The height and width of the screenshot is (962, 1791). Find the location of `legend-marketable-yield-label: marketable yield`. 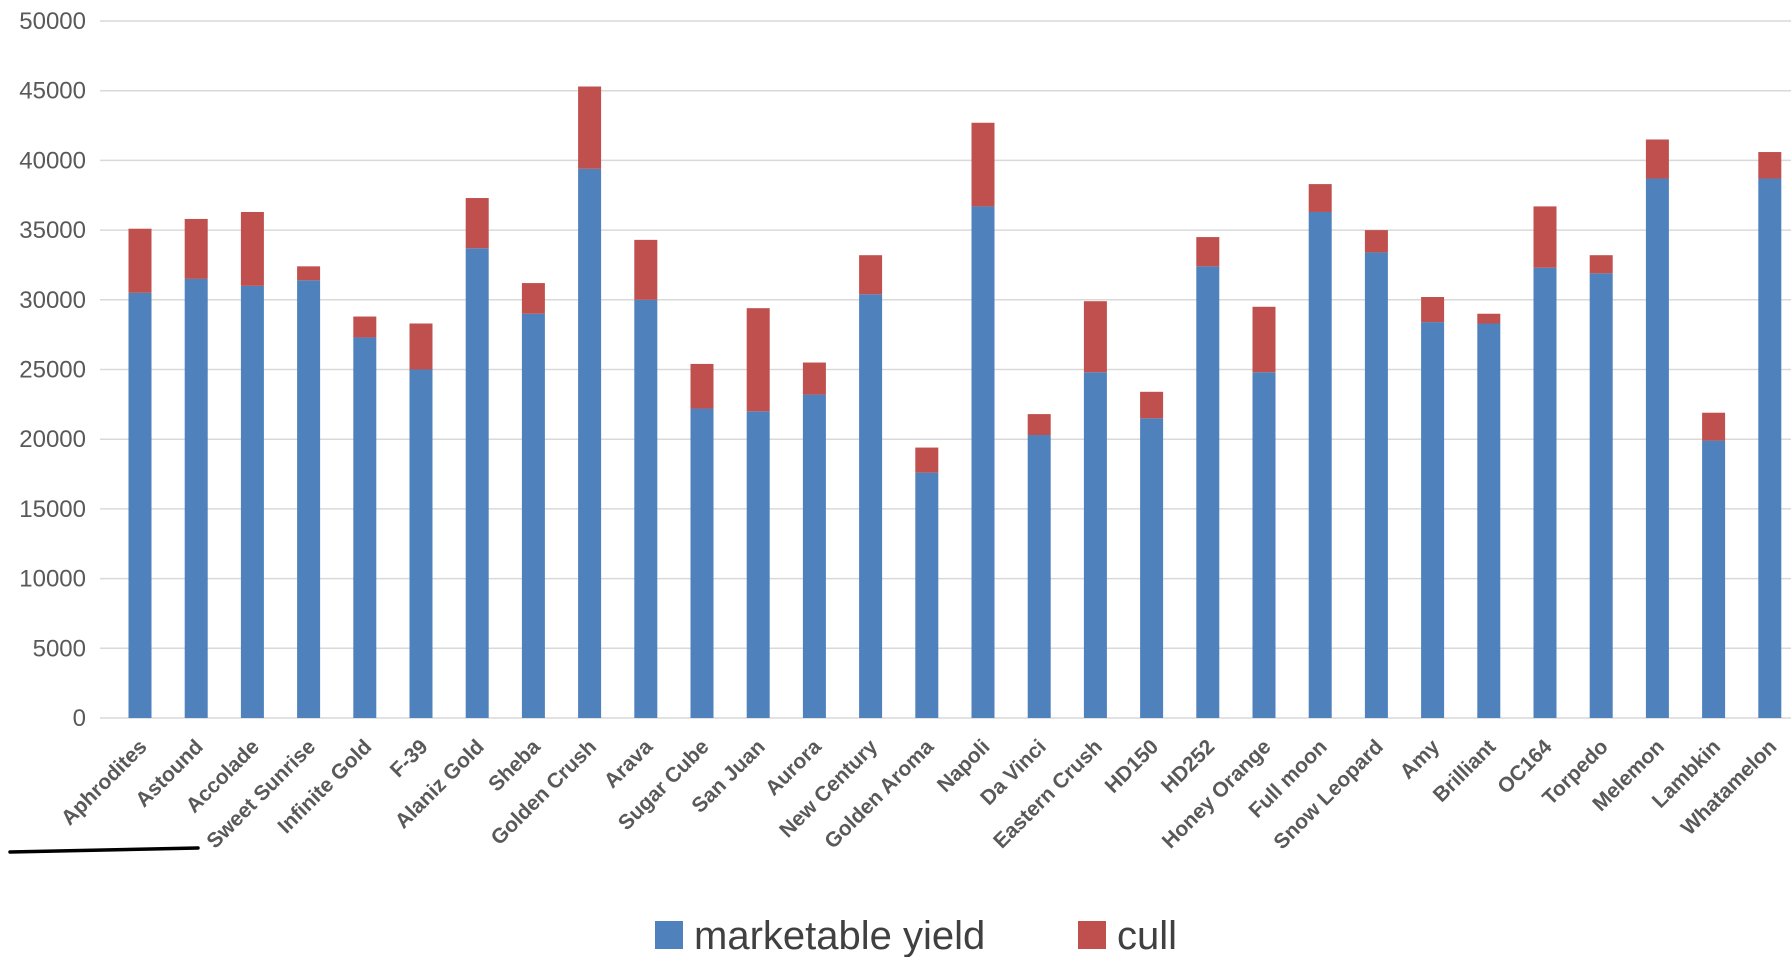

legend-marketable-yield-label: marketable yield is located at coordinates (839, 935).